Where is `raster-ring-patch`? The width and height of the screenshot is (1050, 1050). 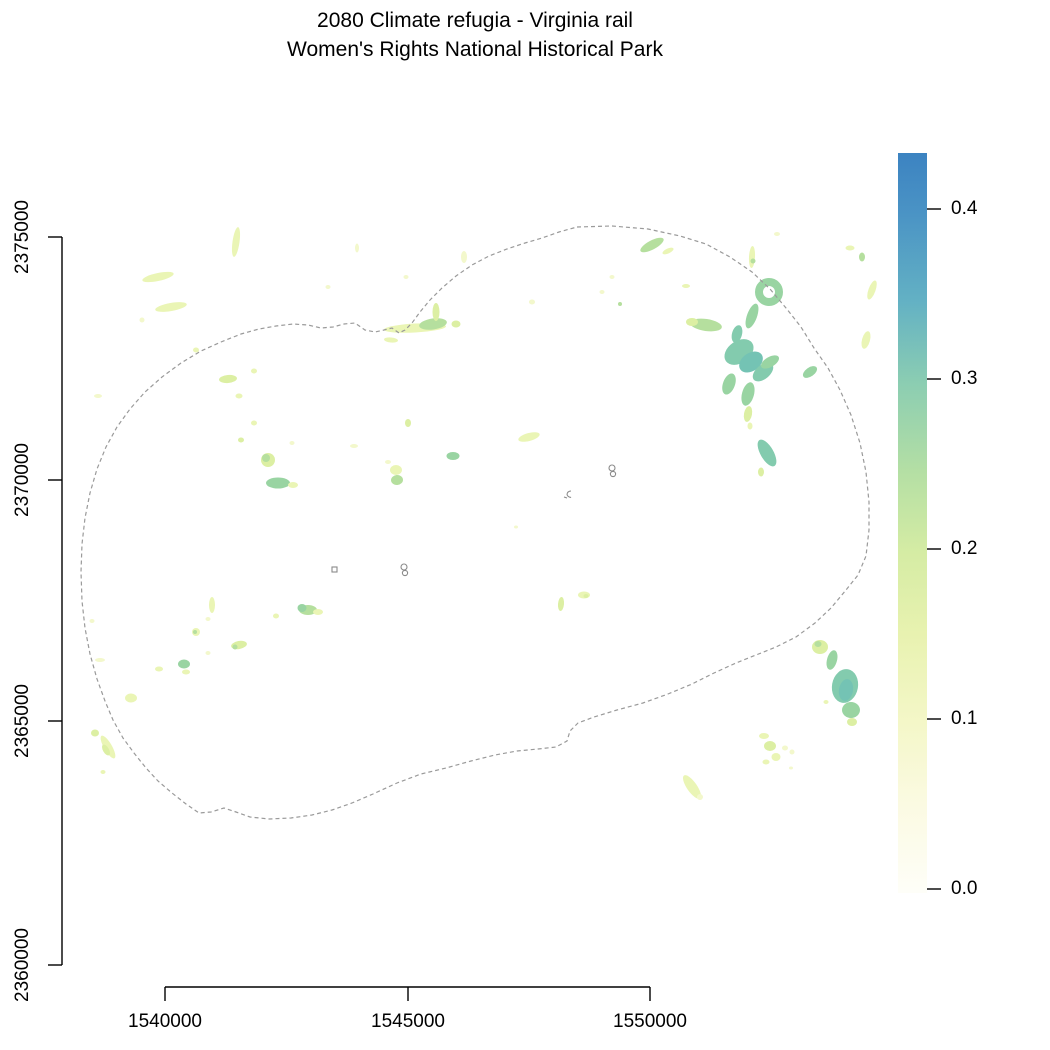
raster-ring-patch is located at coordinates (769, 292).